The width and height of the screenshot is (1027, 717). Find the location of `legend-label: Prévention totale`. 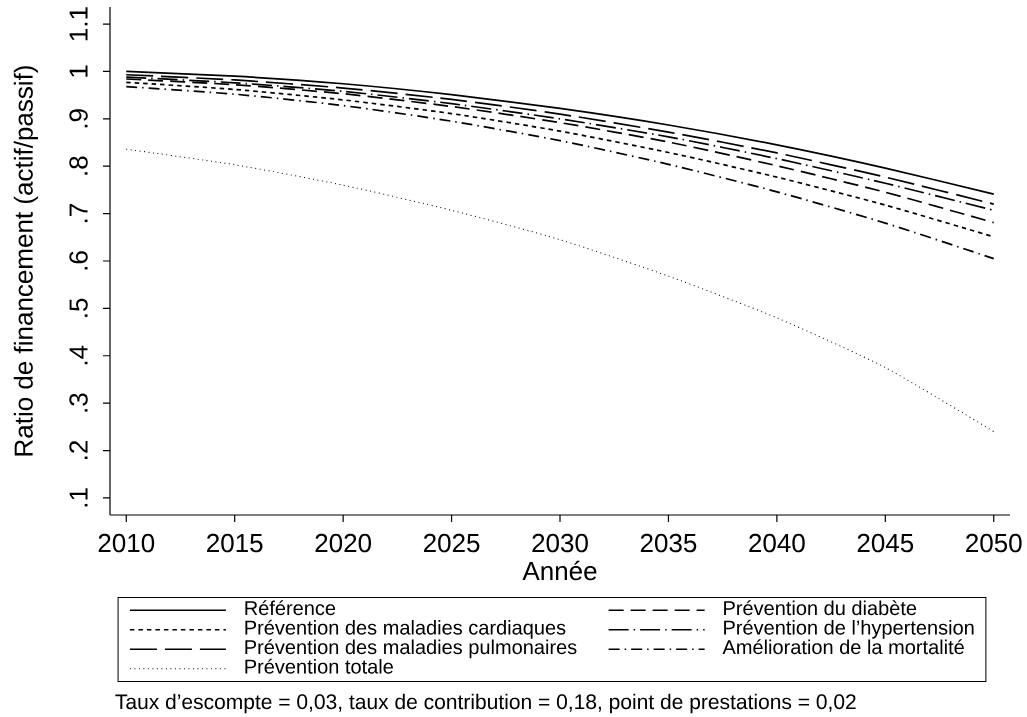

legend-label: Prévention totale is located at coordinates (319, 666).